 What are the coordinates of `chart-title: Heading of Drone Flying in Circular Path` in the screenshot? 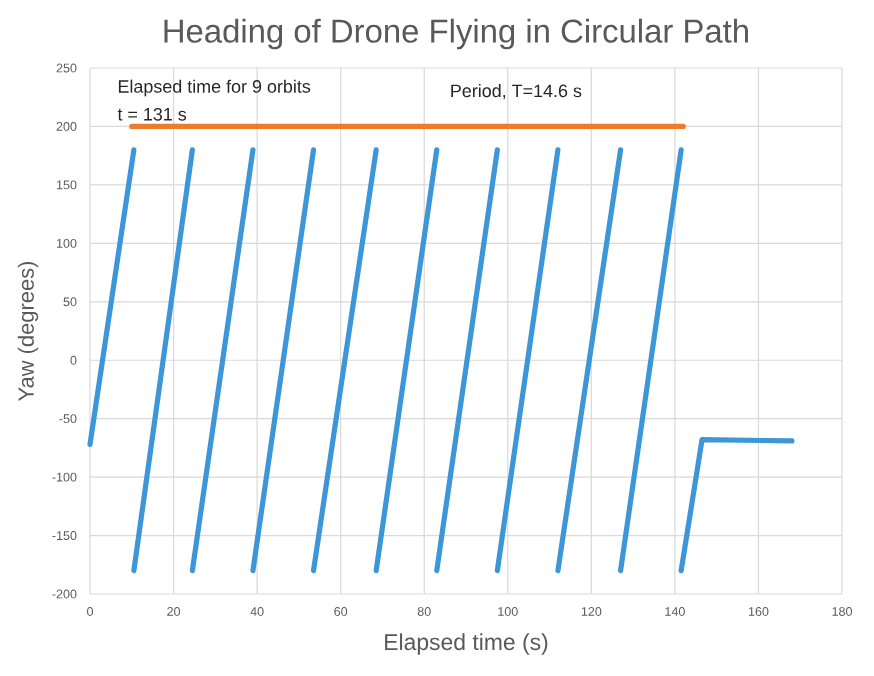 It's located at (456, 34).